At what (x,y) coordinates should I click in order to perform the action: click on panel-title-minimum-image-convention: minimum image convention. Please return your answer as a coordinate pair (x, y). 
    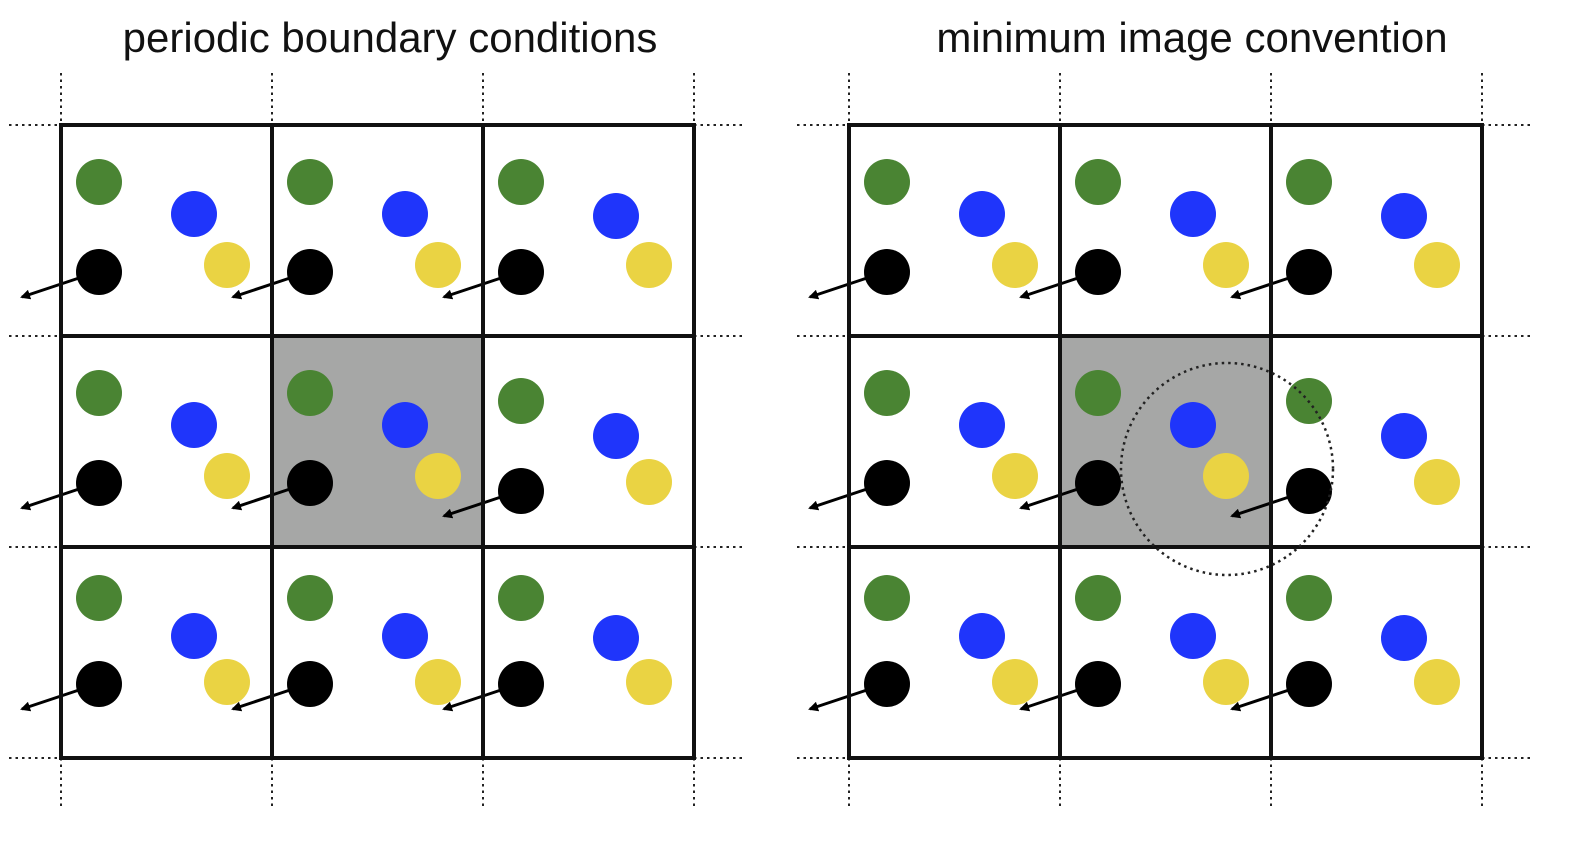
    Looking at the image, I should click on (1192, 37).